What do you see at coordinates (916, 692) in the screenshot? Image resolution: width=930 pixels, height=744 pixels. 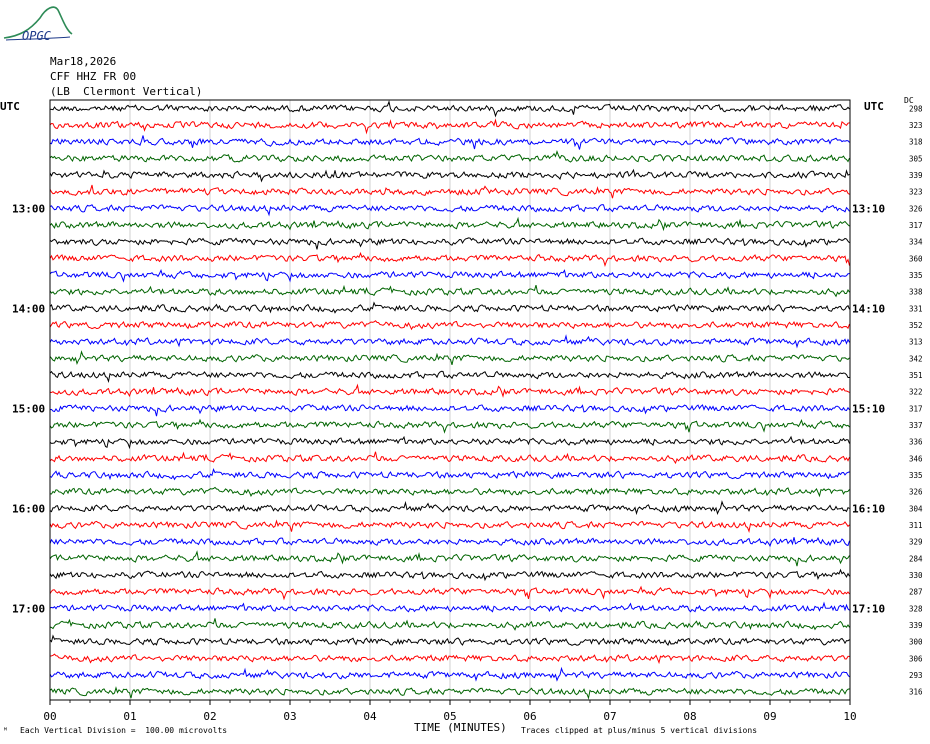 I see `dc-offset-label: 316` at bounding box center [916, 692].